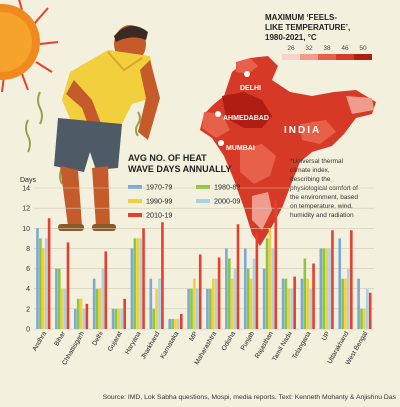  Describe the element at coordinates (193, 336) in the screenshot. I see `x-tick-label: MP` at that location.